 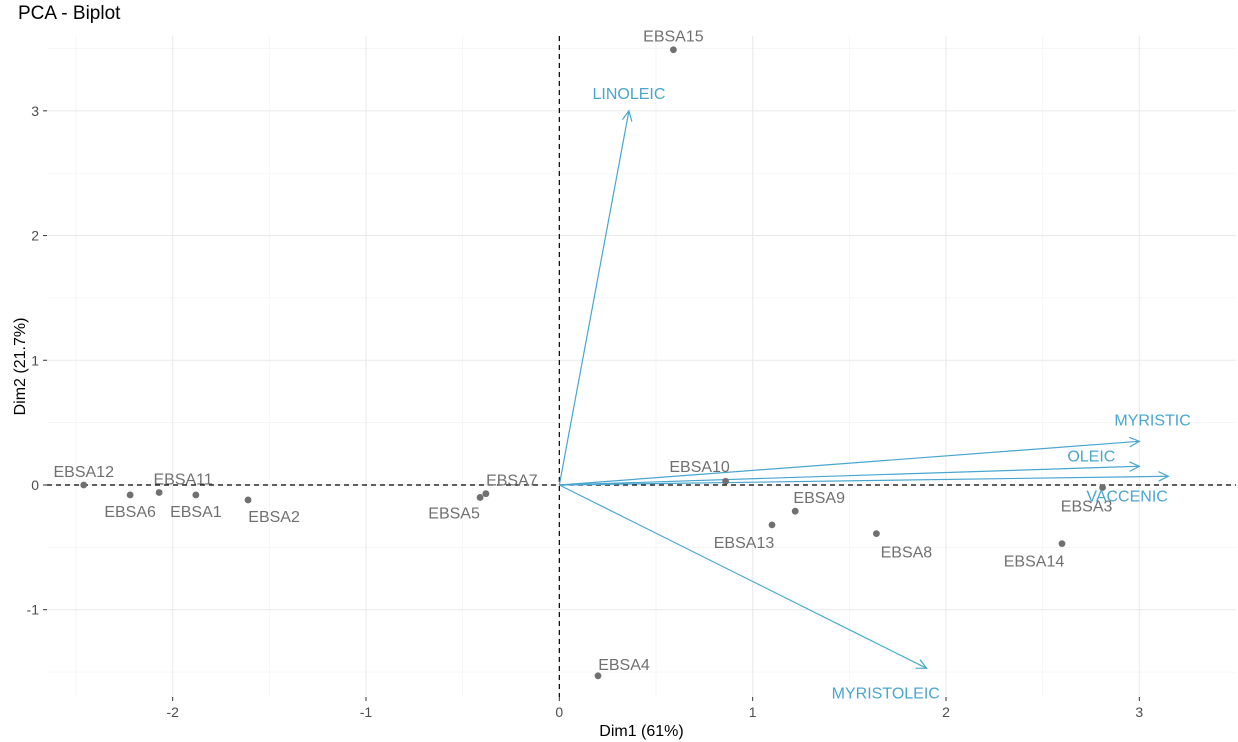 I want to click on point-ebsa2, so click(x=248, y=500).